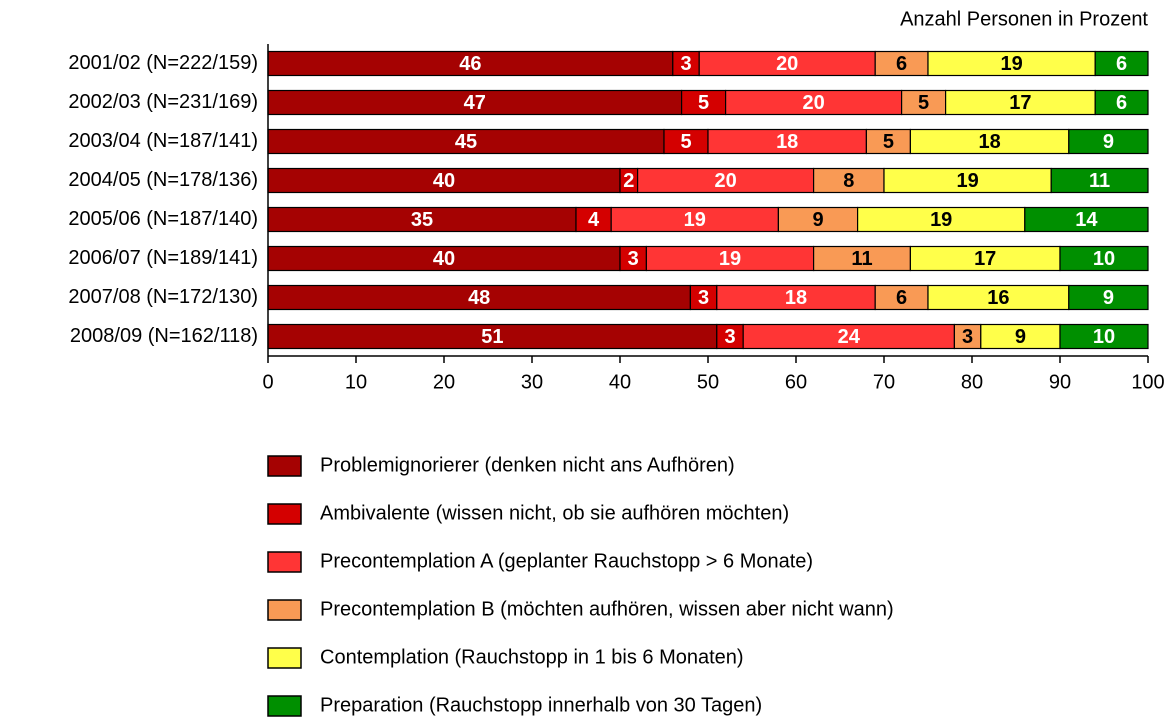 This screenshot has height=718, width=1176. What do you see at coordinates (164, 336) in the screenshot?
I see `y-tick-label: 2008/09 (N=162/118)` at bounding box center [164, 336].